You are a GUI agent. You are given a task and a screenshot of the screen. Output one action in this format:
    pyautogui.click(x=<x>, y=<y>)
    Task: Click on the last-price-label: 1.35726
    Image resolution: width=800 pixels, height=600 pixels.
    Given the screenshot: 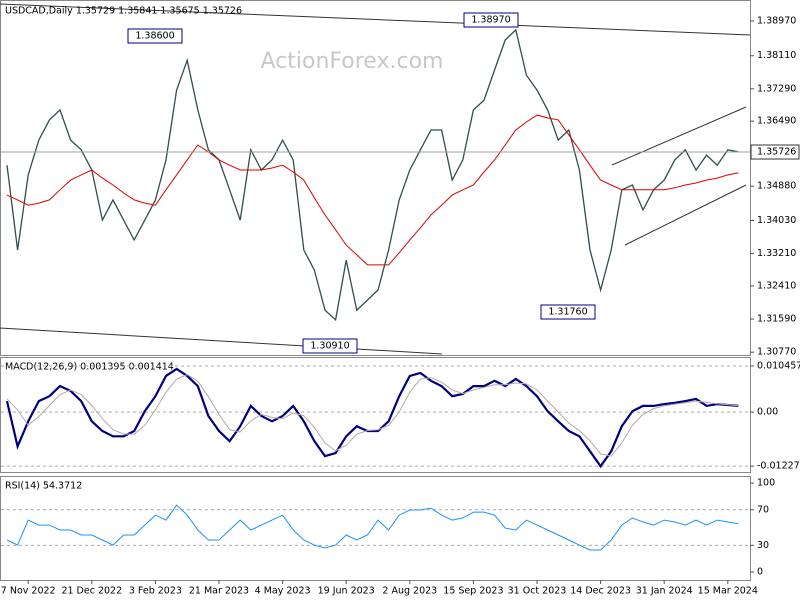 What is the action you would take?
    pyautogui.click(x=776, y=152)
    